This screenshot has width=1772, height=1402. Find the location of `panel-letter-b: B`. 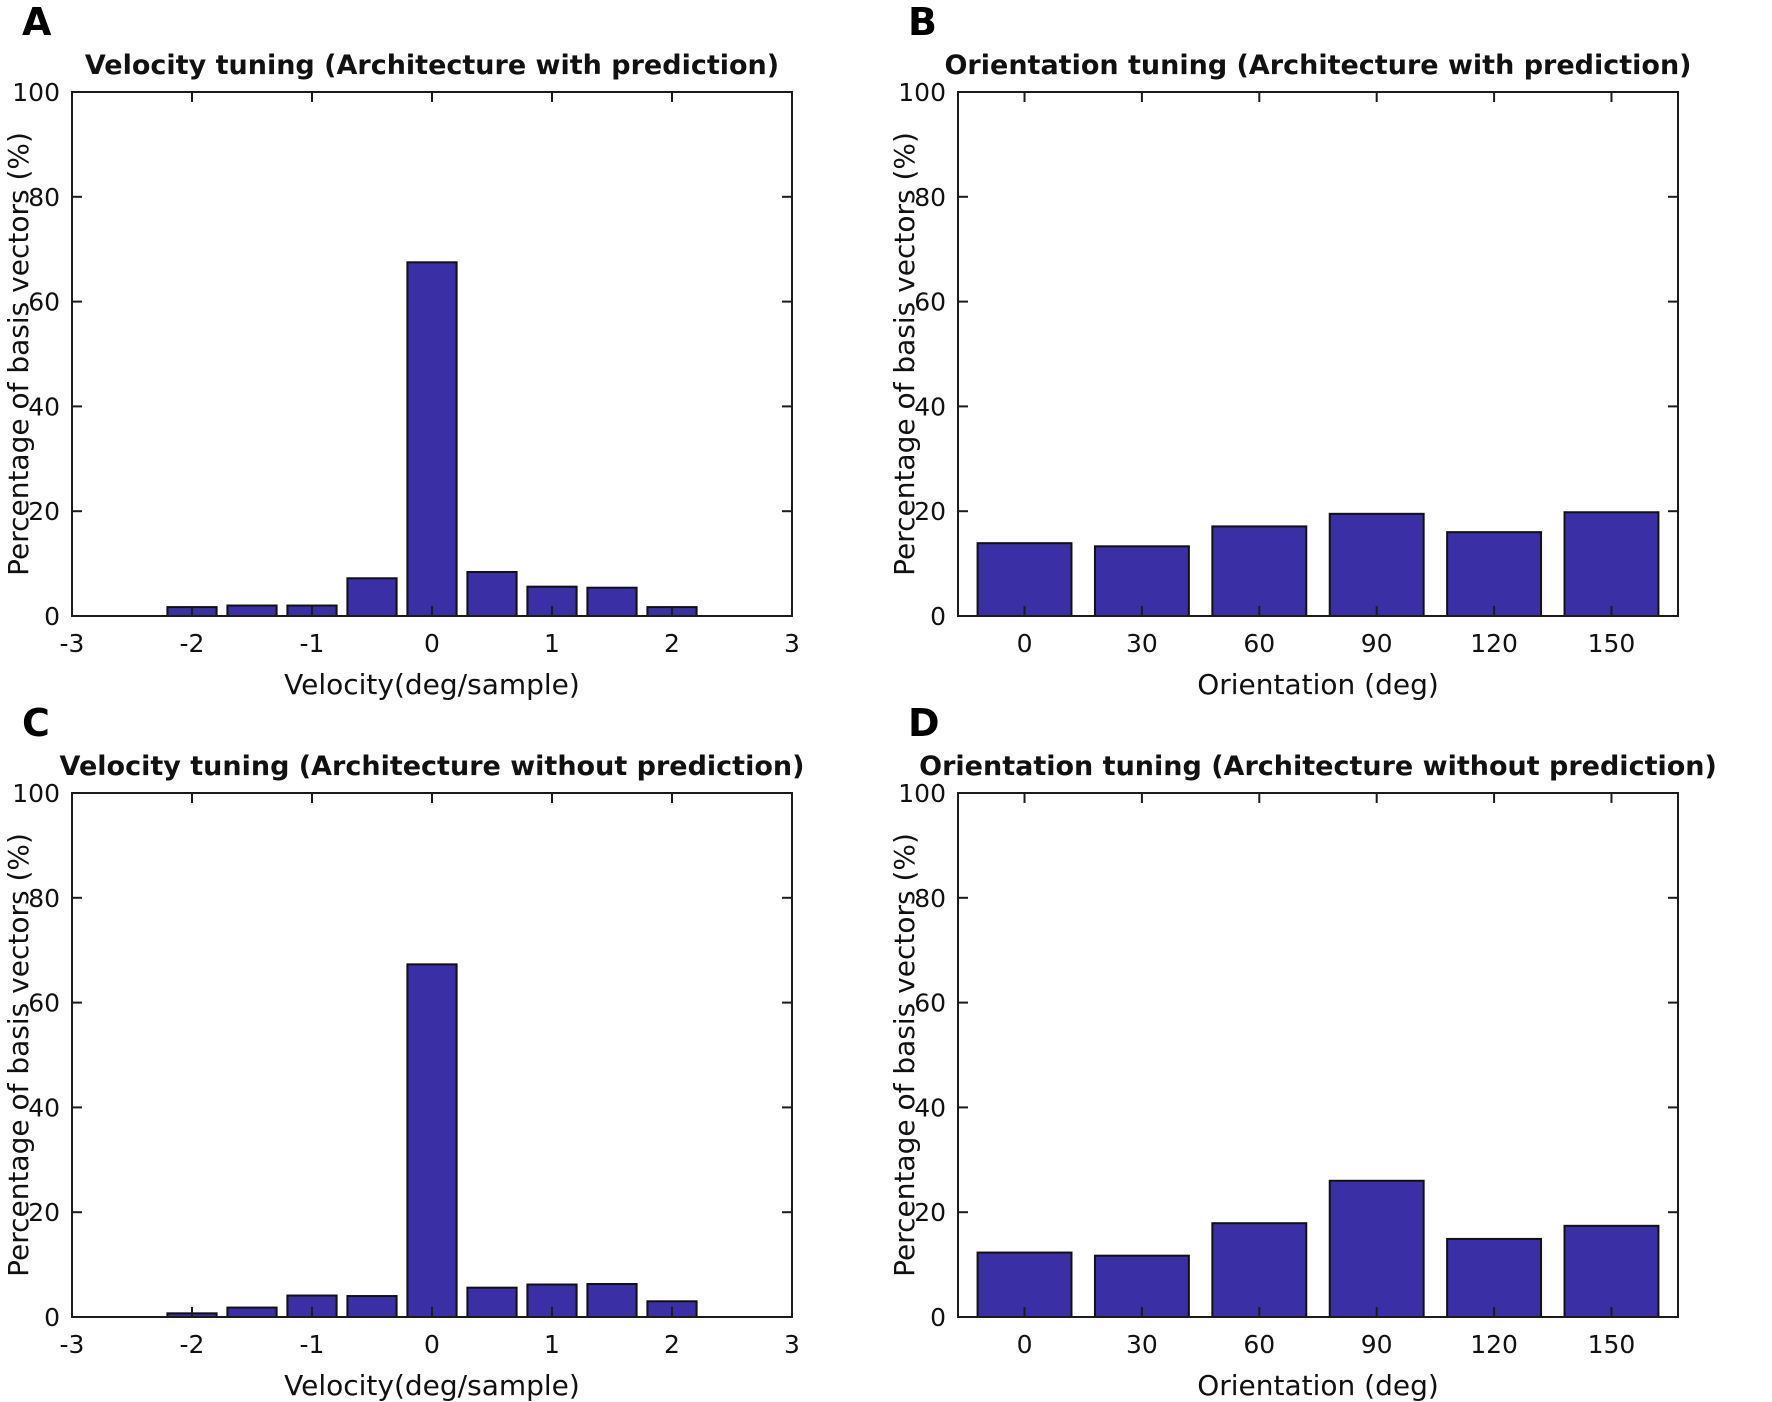

panel-letter-b: B is located at coordinates (922, 22).